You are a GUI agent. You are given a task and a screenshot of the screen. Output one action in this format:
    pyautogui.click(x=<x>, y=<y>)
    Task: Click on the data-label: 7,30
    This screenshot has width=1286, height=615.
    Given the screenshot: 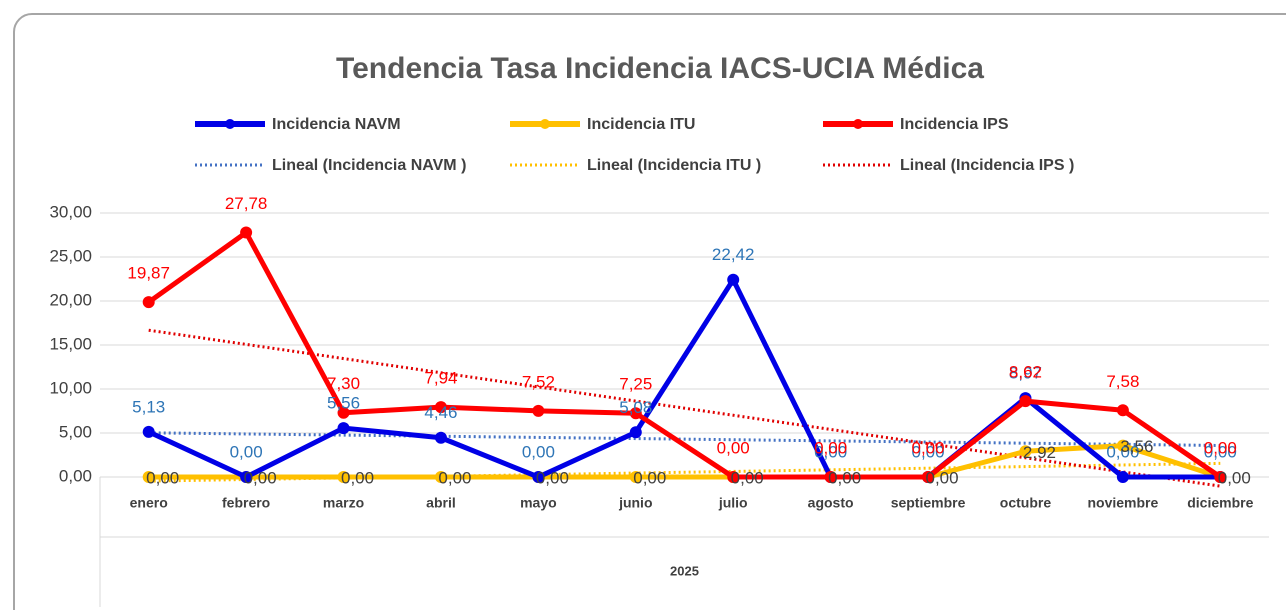 What is the action you would take?
    pyautogui.click(x=343, y=383)
    